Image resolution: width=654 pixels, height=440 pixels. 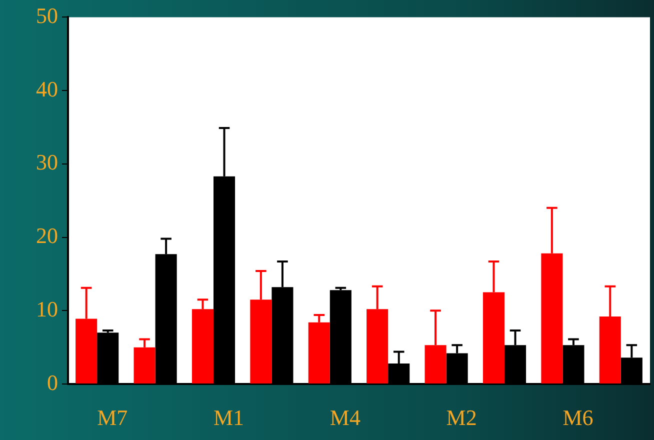 I want to click on y-tick-label: 0, so click(x=52, y=382).